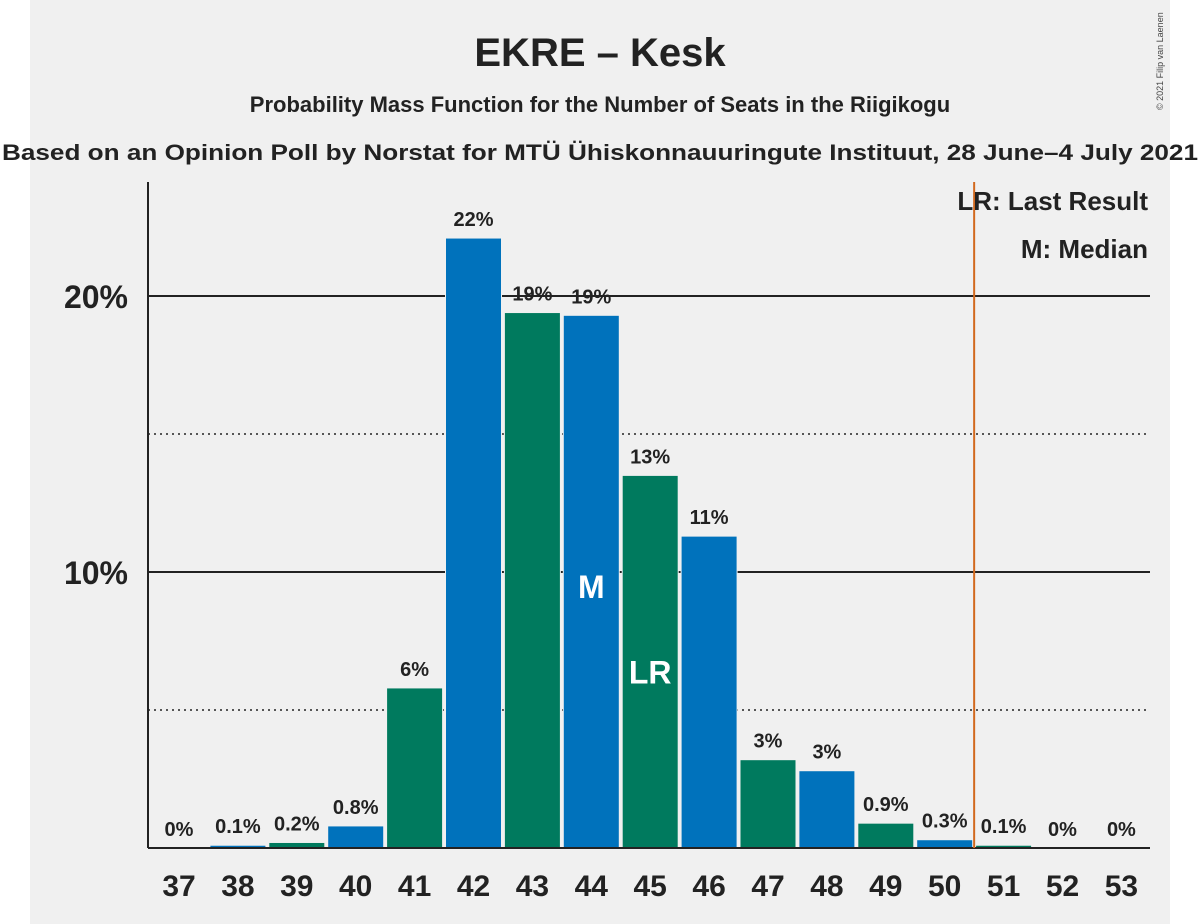 Image resolution: width=1200 pixels, height=924 pixels. What do you see at coordinates (650, 672) in the screenshot?
I see `last-result-marker: LR` at bounding box center [650, 672].